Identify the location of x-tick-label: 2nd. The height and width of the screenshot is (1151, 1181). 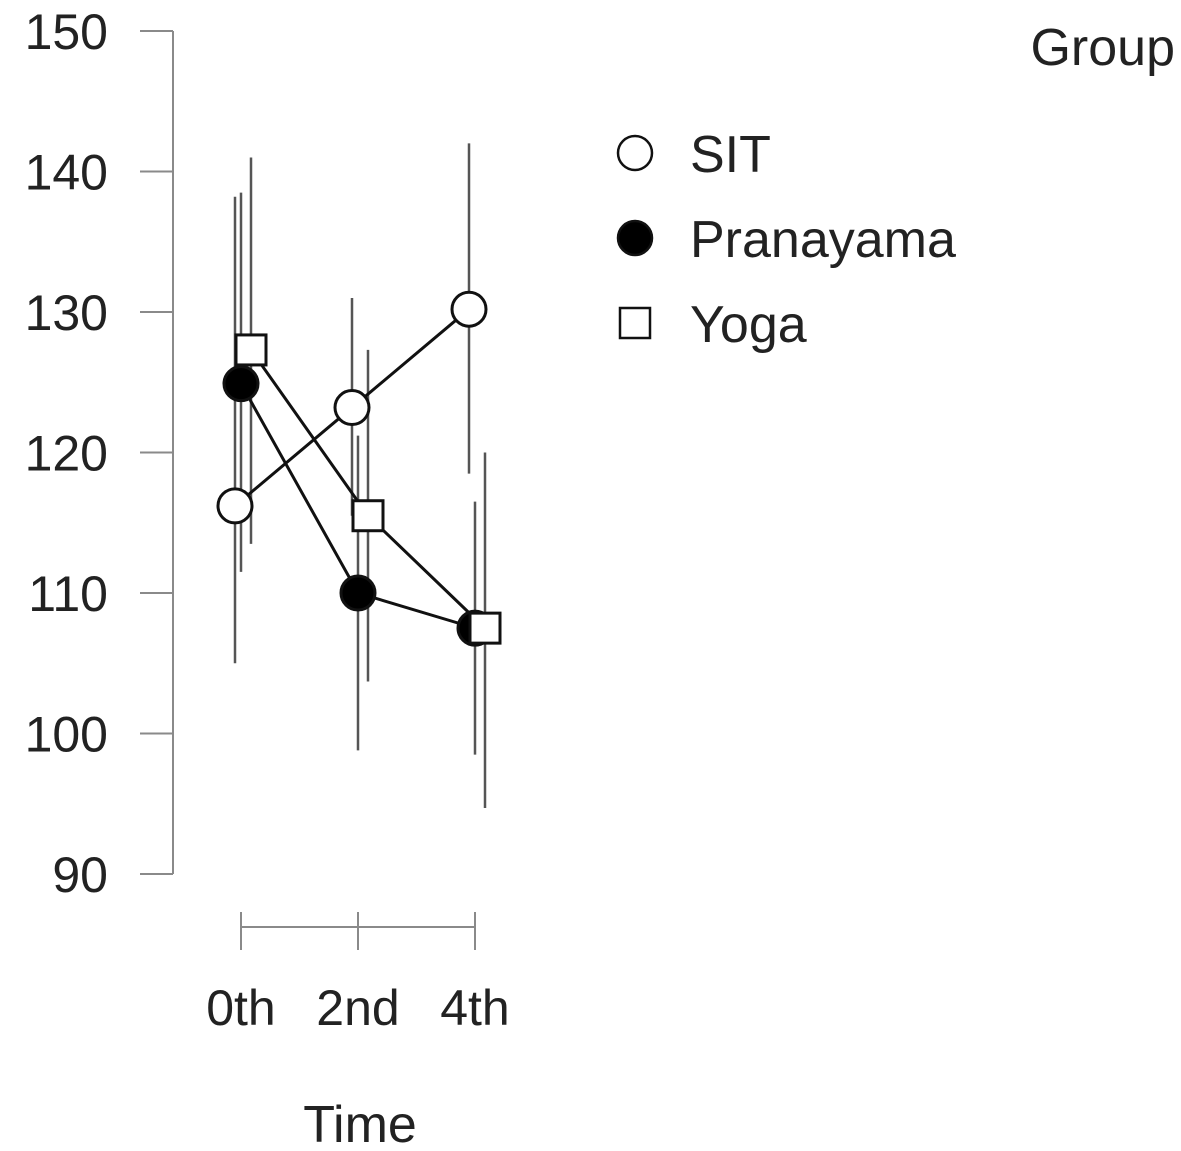
(357, 1008).